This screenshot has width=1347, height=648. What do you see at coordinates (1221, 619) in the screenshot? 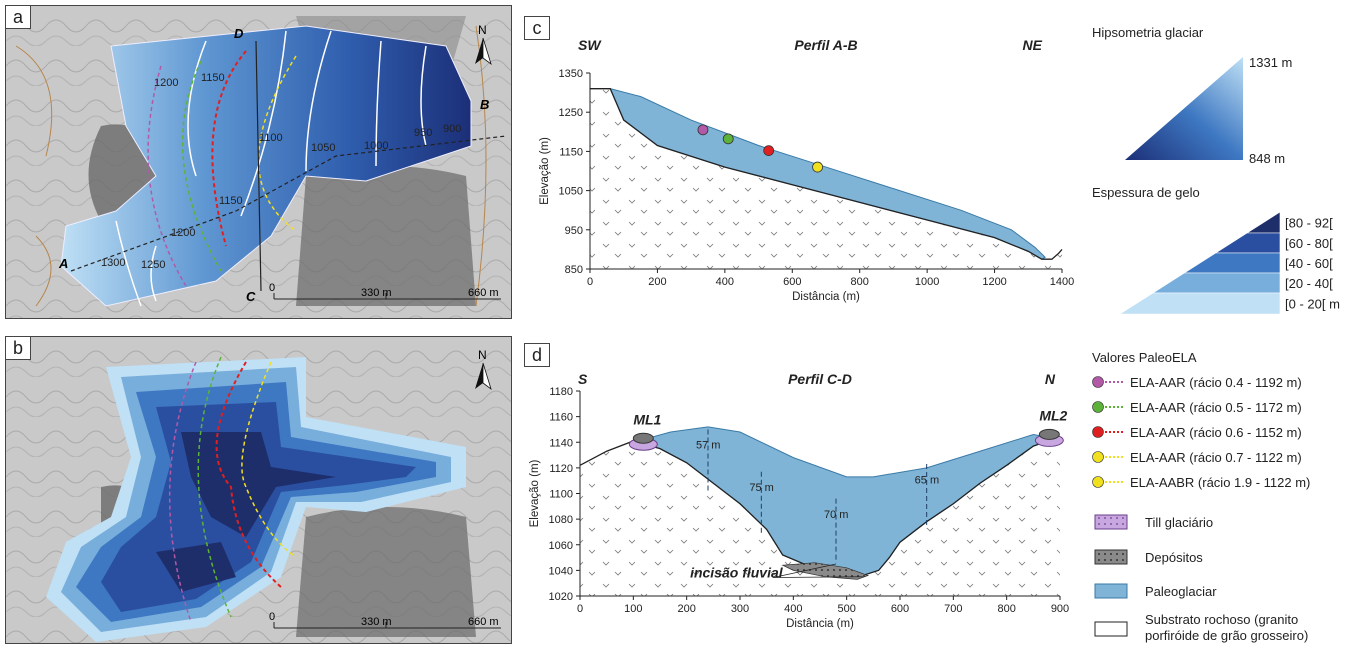
I see `bedrock-label-1: Substrato rochoso (granito` at bounding box center [1221, 619].